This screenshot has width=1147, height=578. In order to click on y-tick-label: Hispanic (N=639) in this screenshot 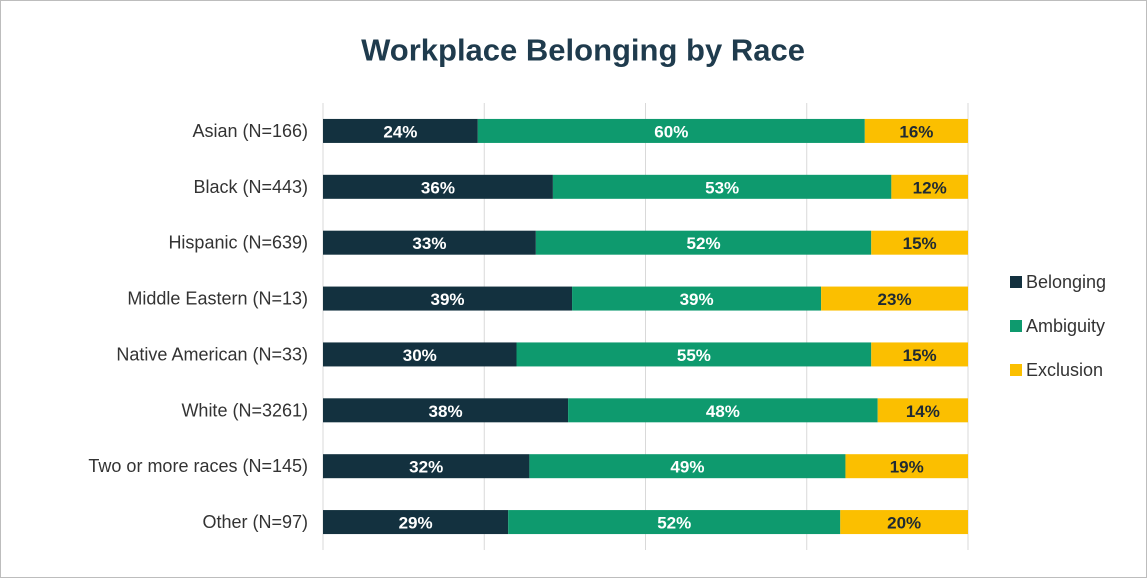, I will do `click(238, 243)`.